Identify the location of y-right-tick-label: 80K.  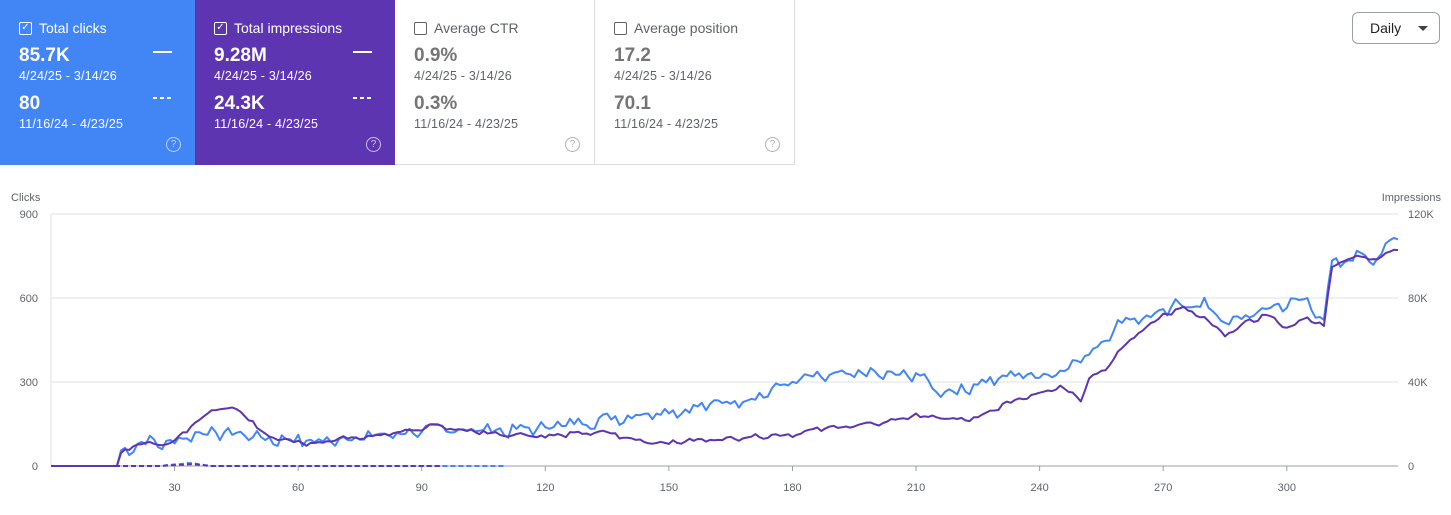
(1418, 299).